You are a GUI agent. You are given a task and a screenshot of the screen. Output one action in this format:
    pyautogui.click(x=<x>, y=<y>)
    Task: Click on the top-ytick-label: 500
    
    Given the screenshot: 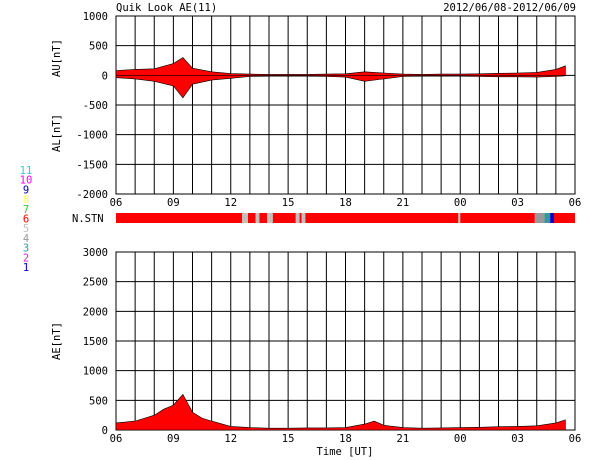 What is the action you would take?
    pyautogui.click(x=98, y=47)
    